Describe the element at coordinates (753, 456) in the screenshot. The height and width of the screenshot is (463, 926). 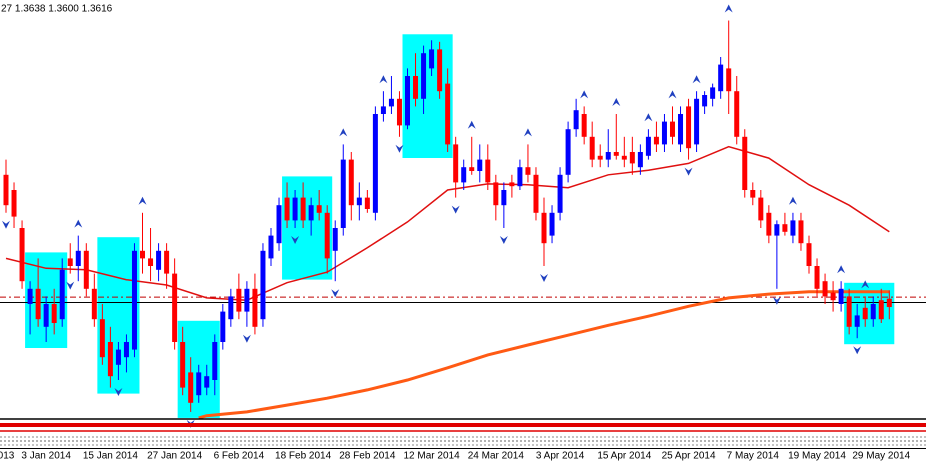
I see `x-tick-label: 7 May 2014` at that location.